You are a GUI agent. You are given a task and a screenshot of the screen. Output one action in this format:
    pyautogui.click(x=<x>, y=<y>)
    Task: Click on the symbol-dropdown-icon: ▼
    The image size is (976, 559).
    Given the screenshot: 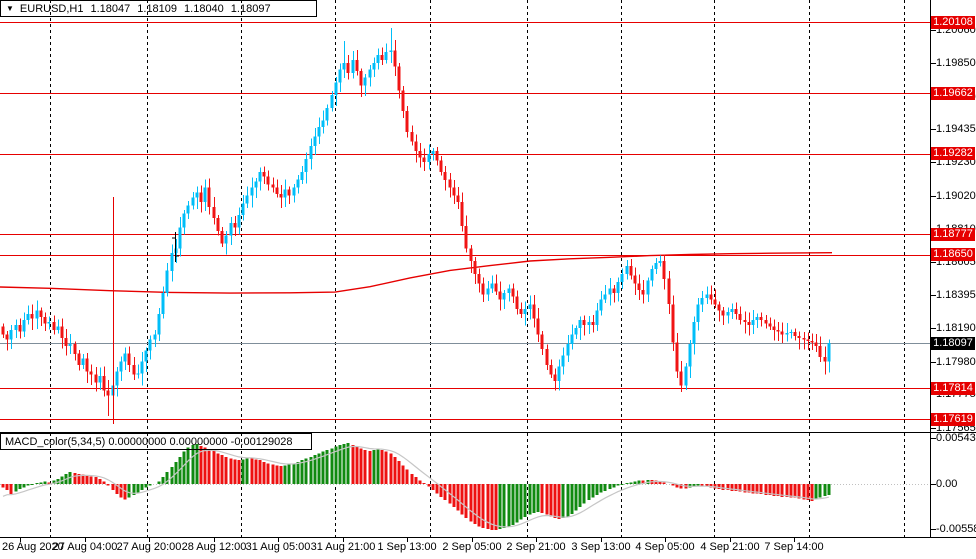 What is the action you would take?
    pyautogui.click(x=10, y=8)
    